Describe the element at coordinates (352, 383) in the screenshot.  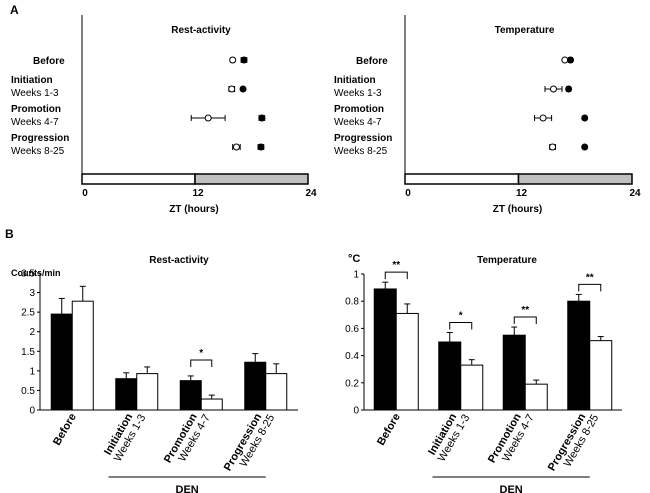
I see `y-tick-label: 0.2` at that location.